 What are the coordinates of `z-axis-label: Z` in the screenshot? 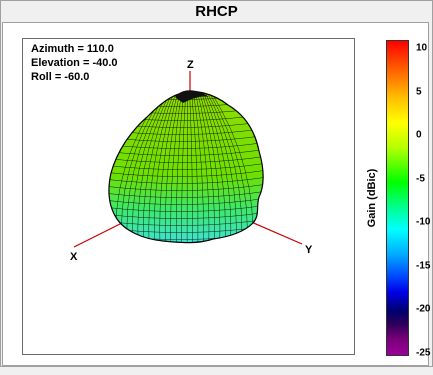 It's located at (190, 65).